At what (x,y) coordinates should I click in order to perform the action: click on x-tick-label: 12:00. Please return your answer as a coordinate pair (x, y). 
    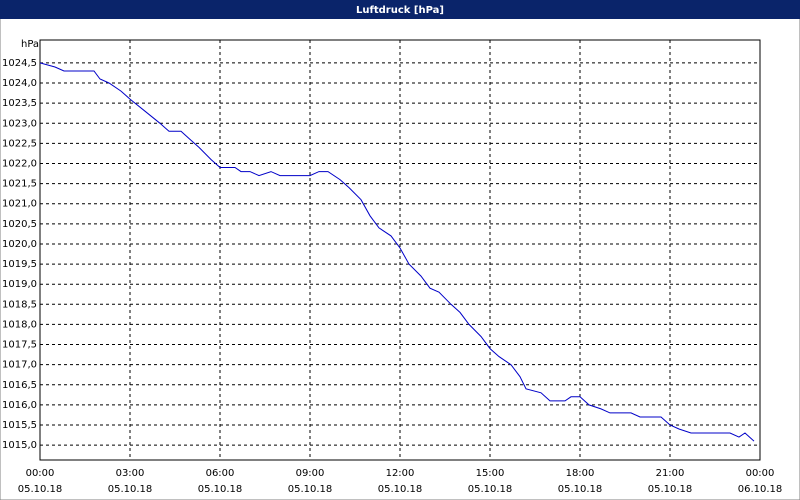
    Looking at the image, I should click on (400, 473).